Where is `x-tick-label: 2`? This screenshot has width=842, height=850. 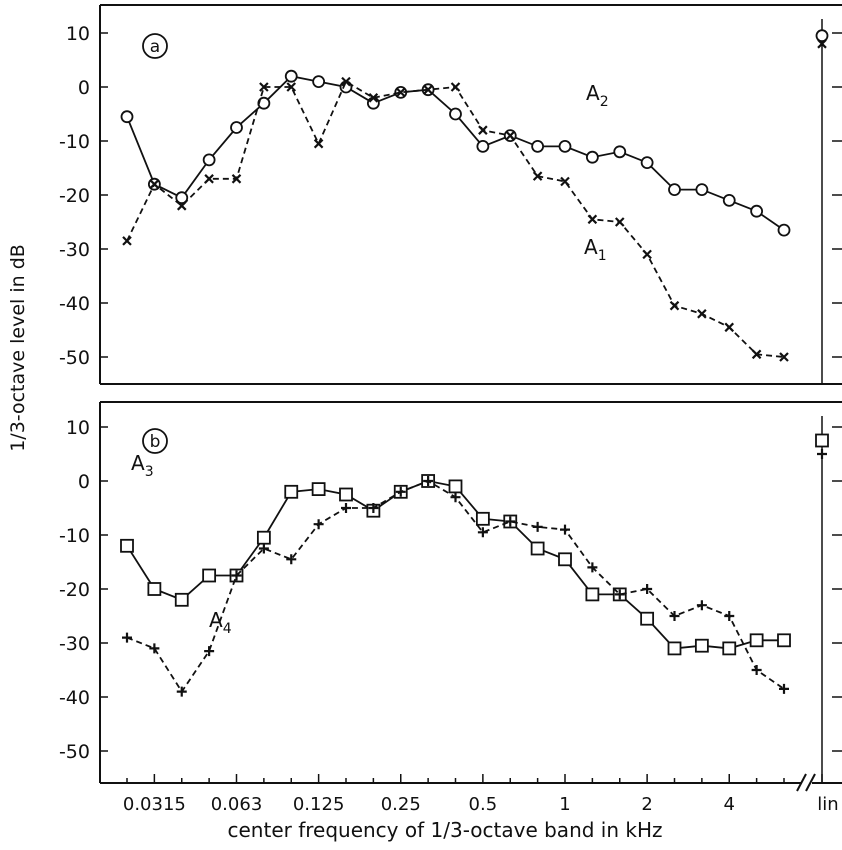
x-tick-label: 2 is located at coordinates (646, 804).